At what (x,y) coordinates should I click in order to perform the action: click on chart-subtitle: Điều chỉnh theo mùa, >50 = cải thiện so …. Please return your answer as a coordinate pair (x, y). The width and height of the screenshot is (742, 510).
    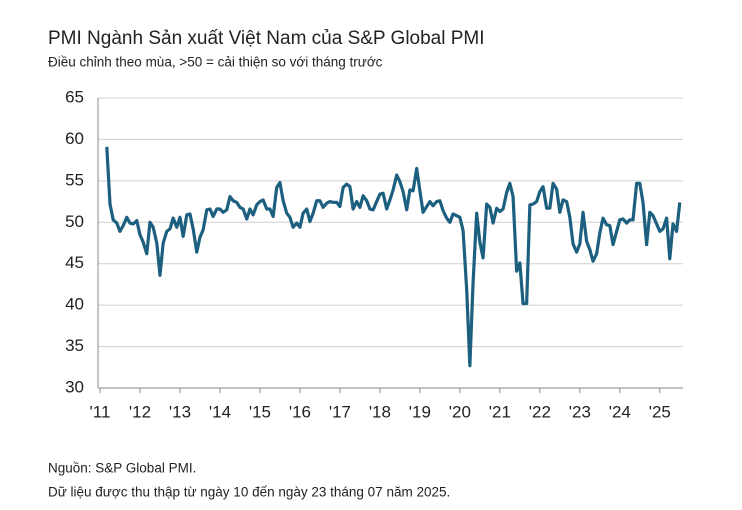
    Looking at the image, I should click on (215, 62).